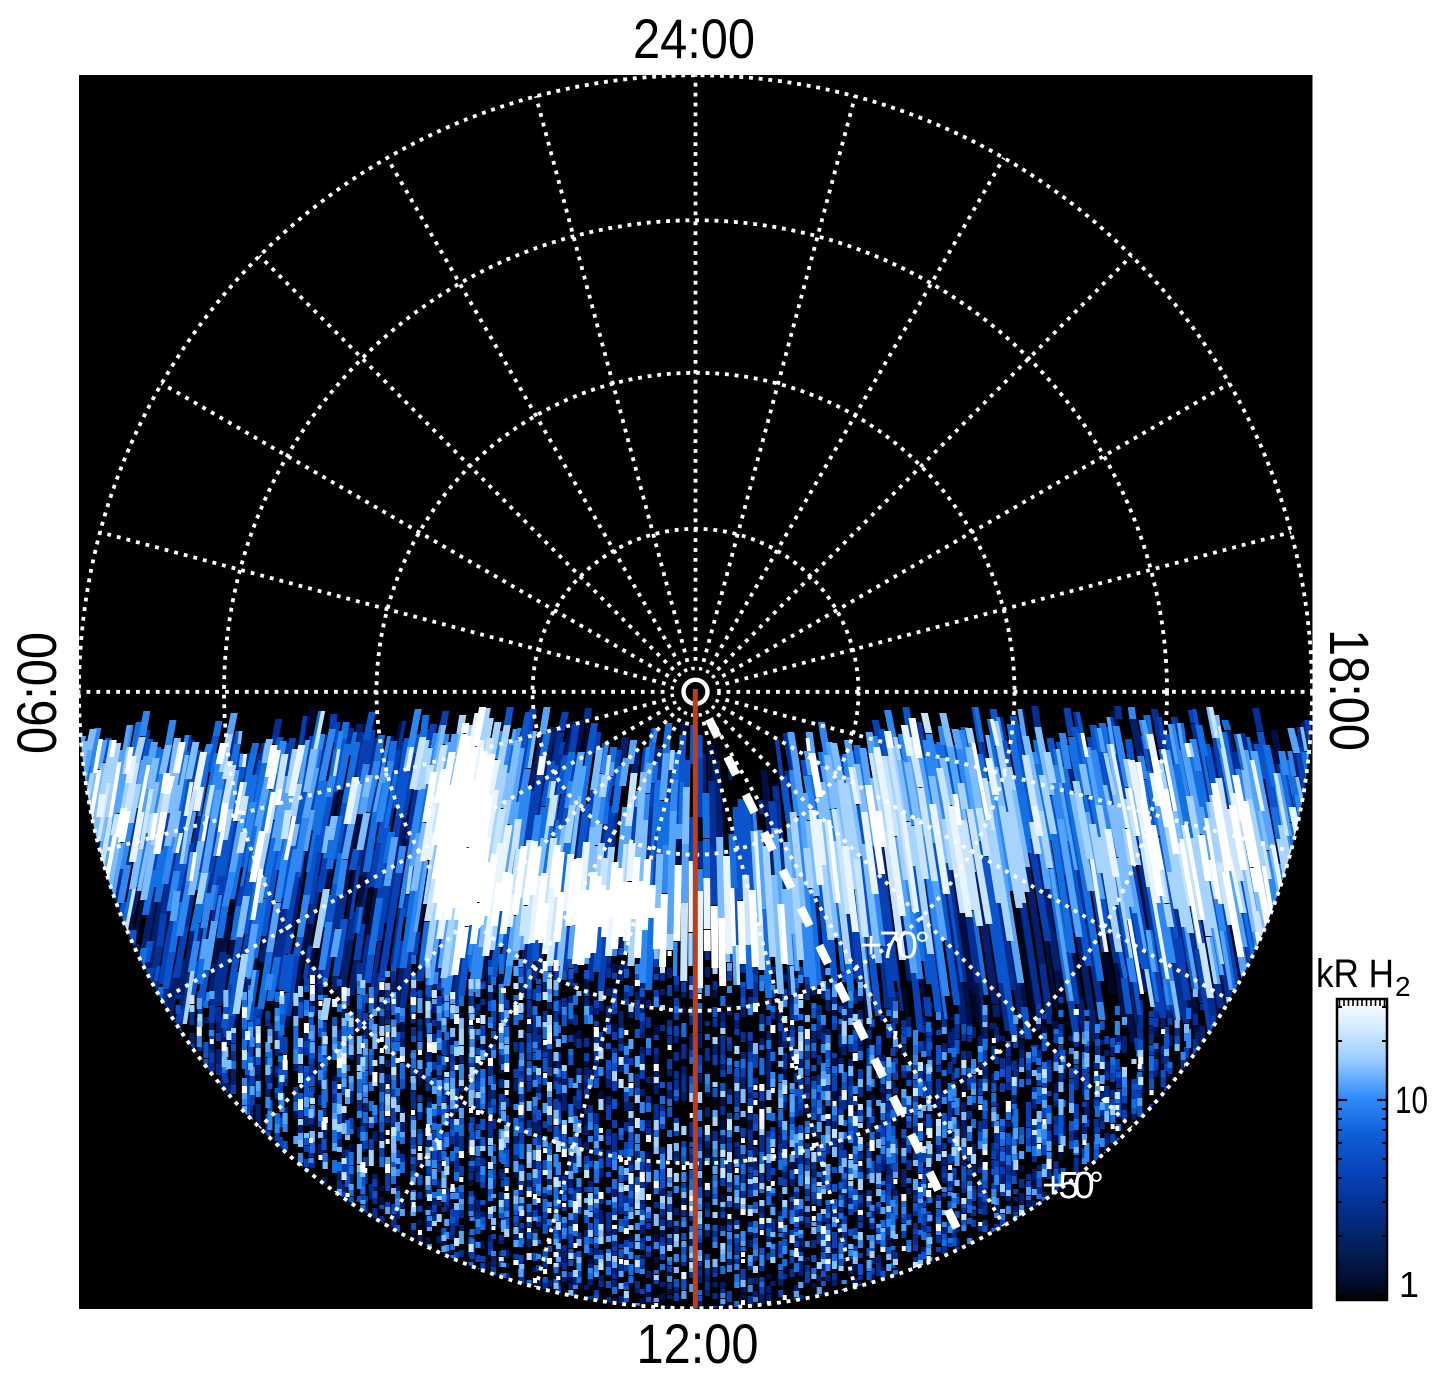 The image size is (1447, 1384). What do you see at coordinates (1073, 1186) in the screenshot?
I see `svg-text: +50°` at bounding box center [1073, 1186].